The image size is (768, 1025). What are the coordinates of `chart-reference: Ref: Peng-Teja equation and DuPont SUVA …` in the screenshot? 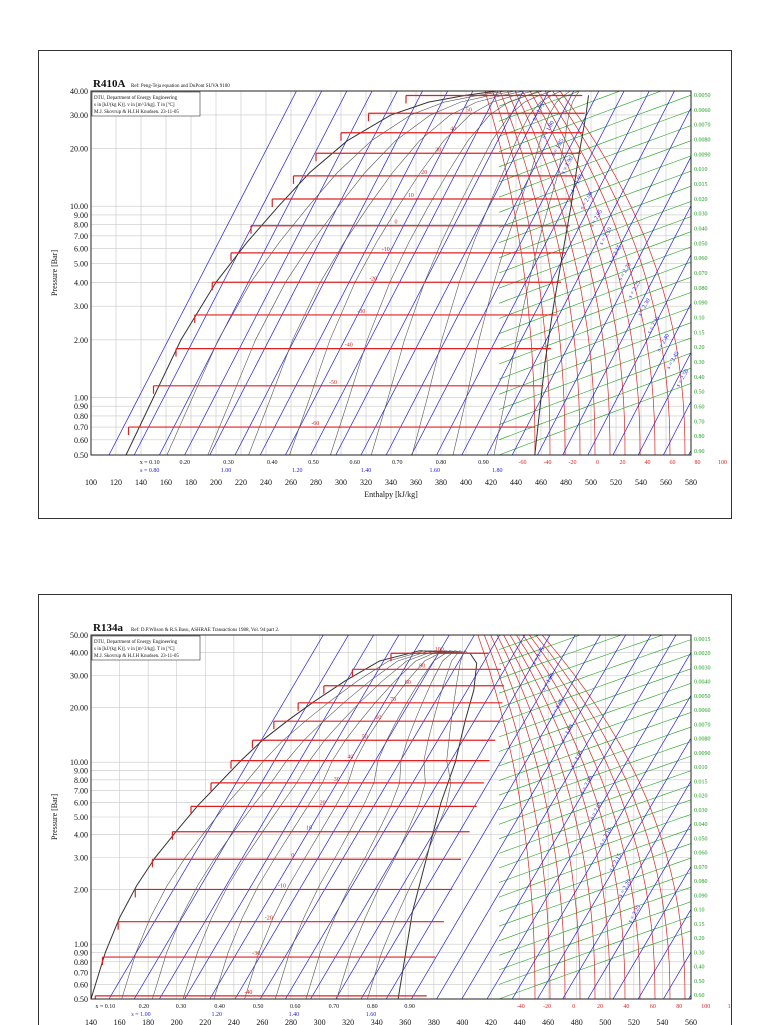 It's located at (180, 86).